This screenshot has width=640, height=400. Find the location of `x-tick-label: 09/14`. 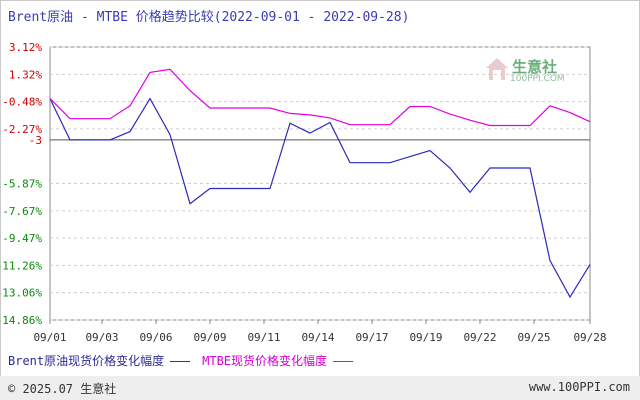

x-tick-label: 09/14 is located at coordinates (317, 337).